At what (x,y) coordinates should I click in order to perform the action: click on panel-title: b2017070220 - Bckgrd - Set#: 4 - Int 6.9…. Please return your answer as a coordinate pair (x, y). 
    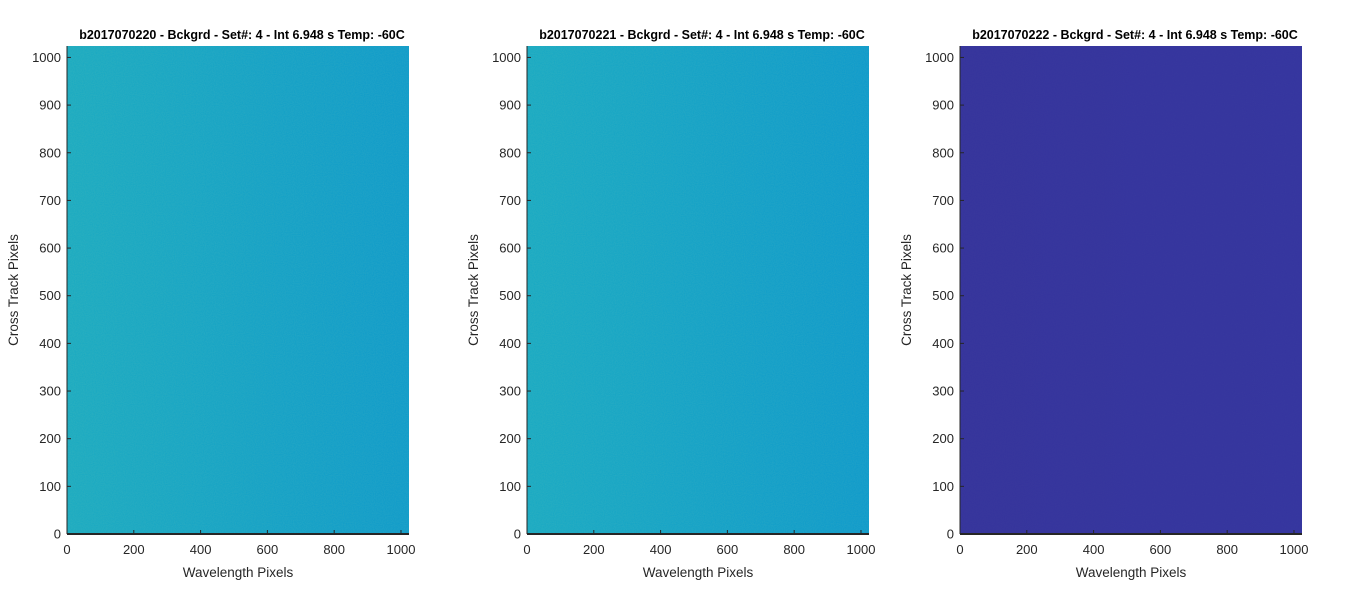
    Looking at the image, I should click on (242, 35).